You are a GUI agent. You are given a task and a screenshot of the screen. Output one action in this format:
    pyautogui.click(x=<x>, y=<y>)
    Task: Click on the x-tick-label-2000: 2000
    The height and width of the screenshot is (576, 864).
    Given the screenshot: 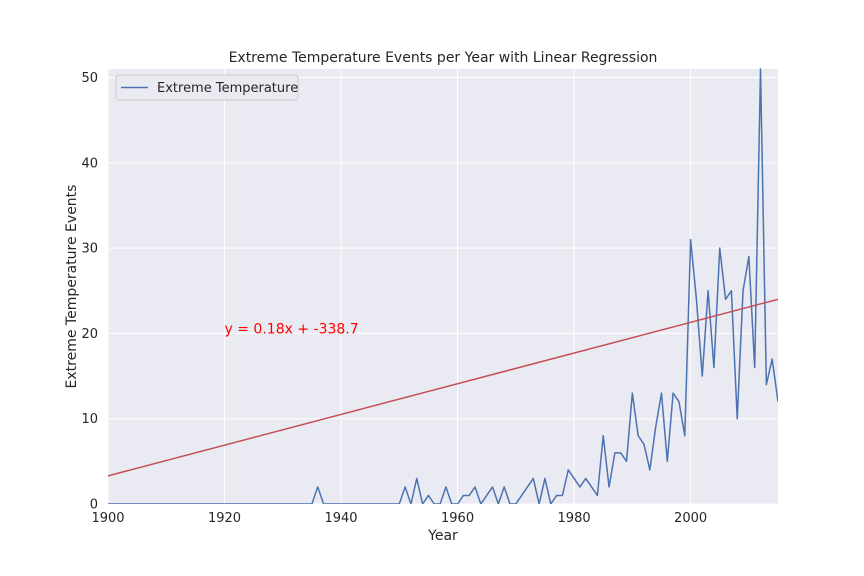 What is the action you would take?
    pyautogui.click(x=690, y=518)
    